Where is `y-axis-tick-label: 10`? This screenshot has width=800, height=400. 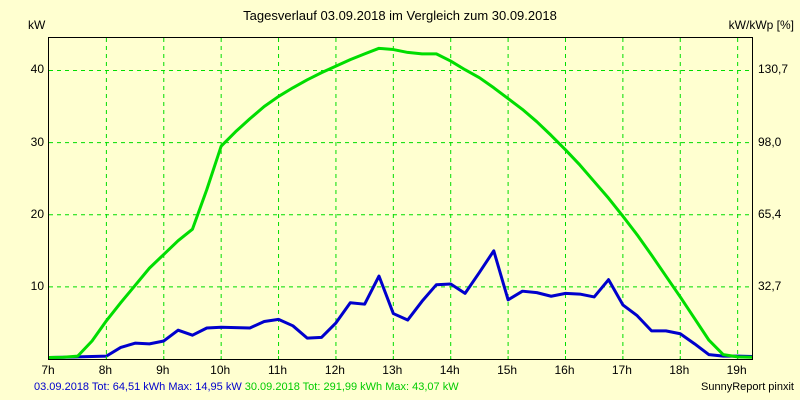
y-axis-tick-label: 10 is located at coordinates (37, 285).